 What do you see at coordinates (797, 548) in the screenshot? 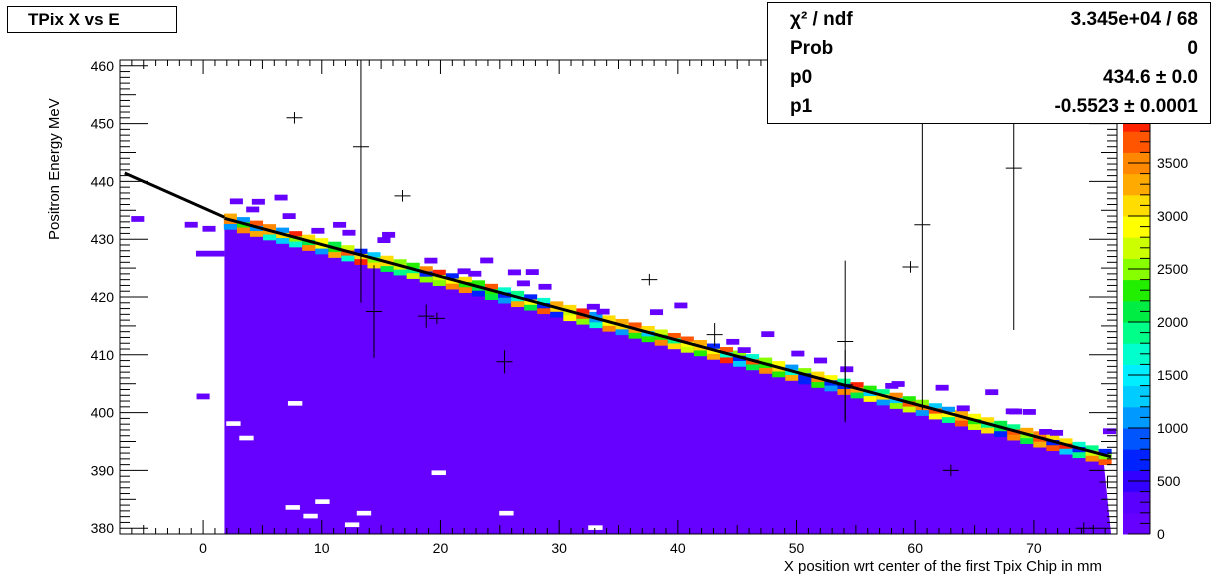
I see `x-tick-label: 50` at bounding box center [797, 548].